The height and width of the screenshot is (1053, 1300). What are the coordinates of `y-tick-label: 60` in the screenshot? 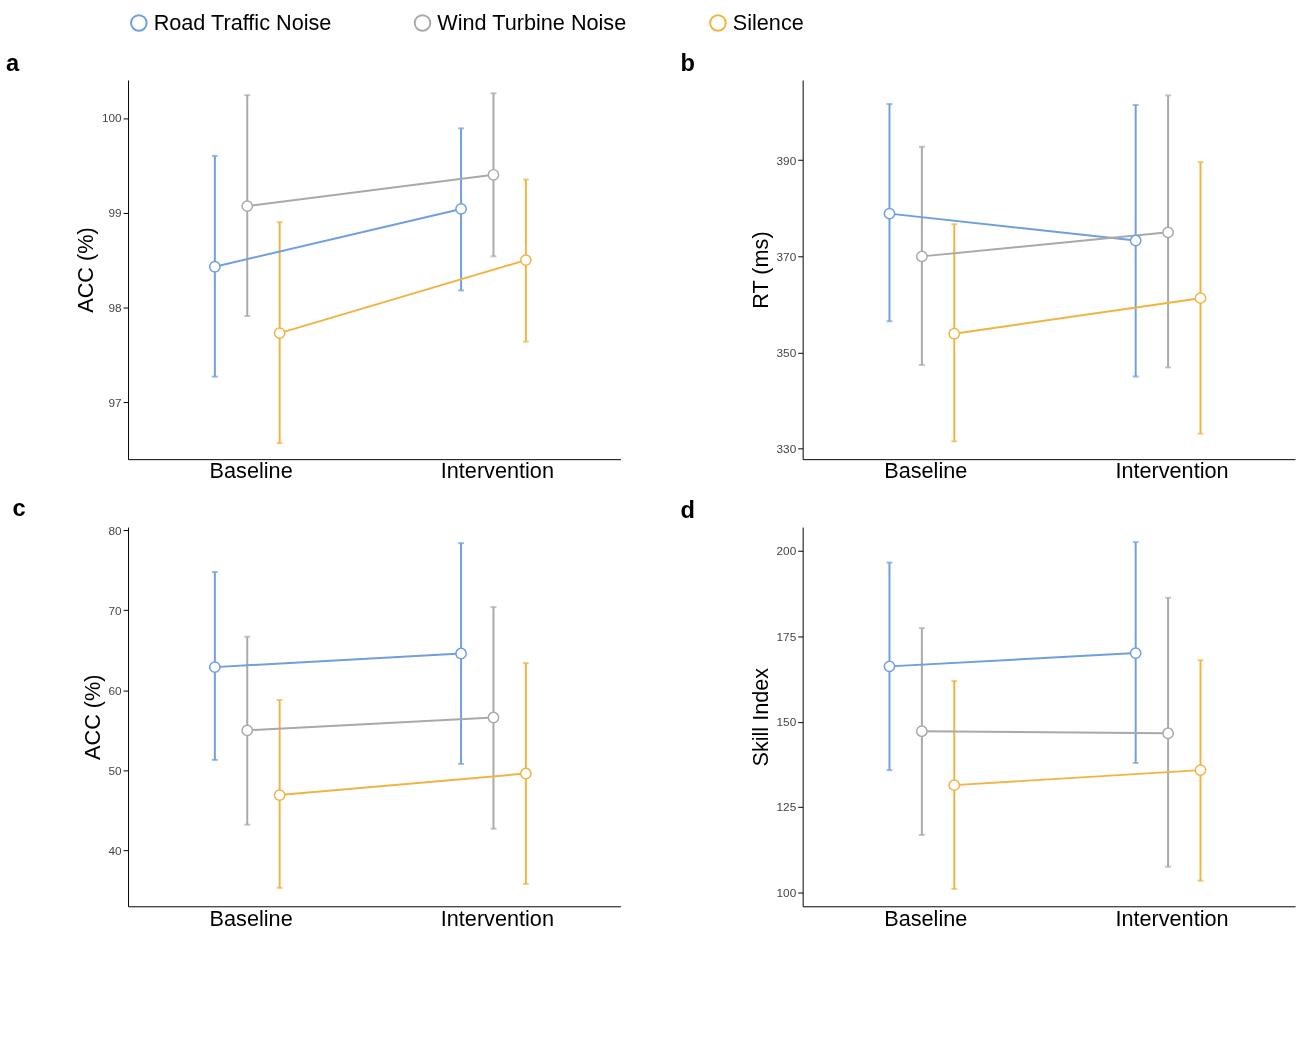 It's located at (115, 690).